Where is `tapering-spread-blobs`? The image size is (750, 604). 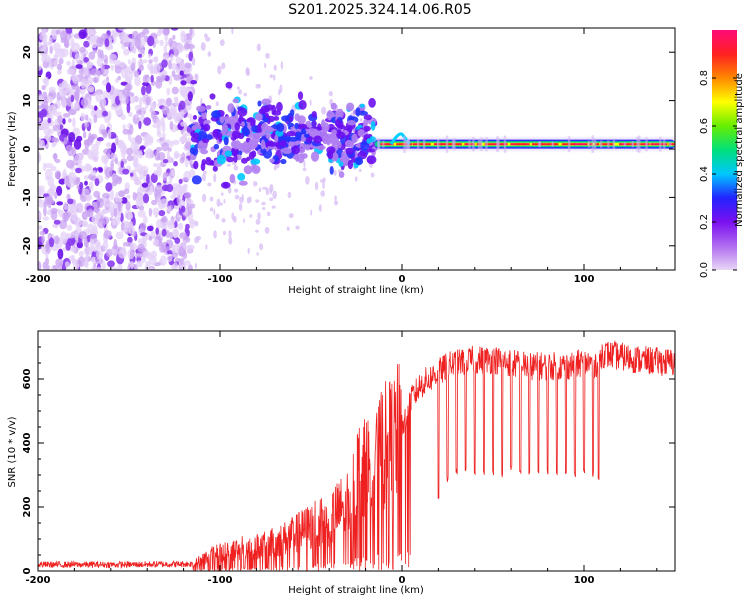
tapering-spread-blobs is located at coordinates (283, 134).